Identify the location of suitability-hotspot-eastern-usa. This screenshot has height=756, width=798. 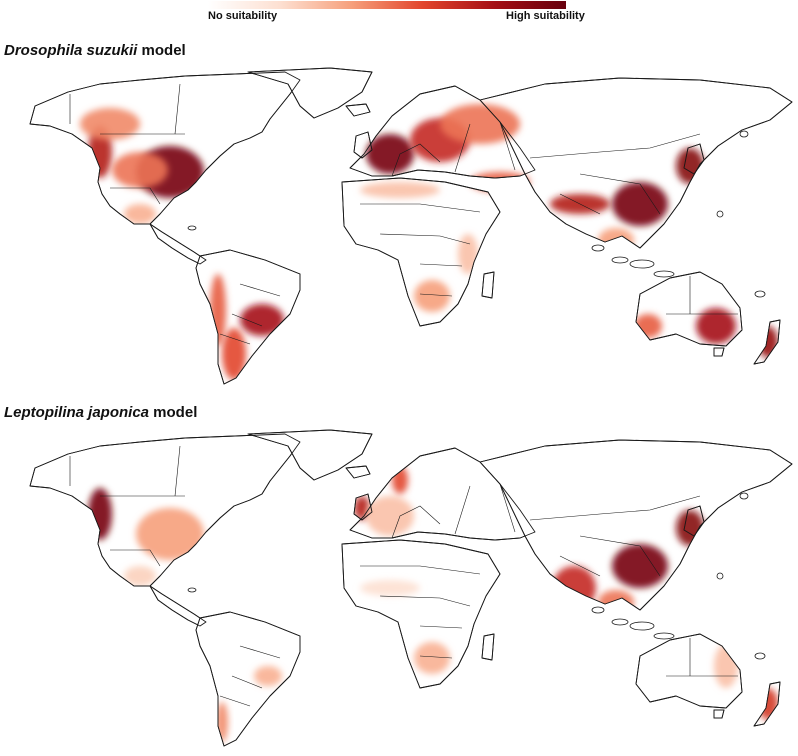
(170, 534).